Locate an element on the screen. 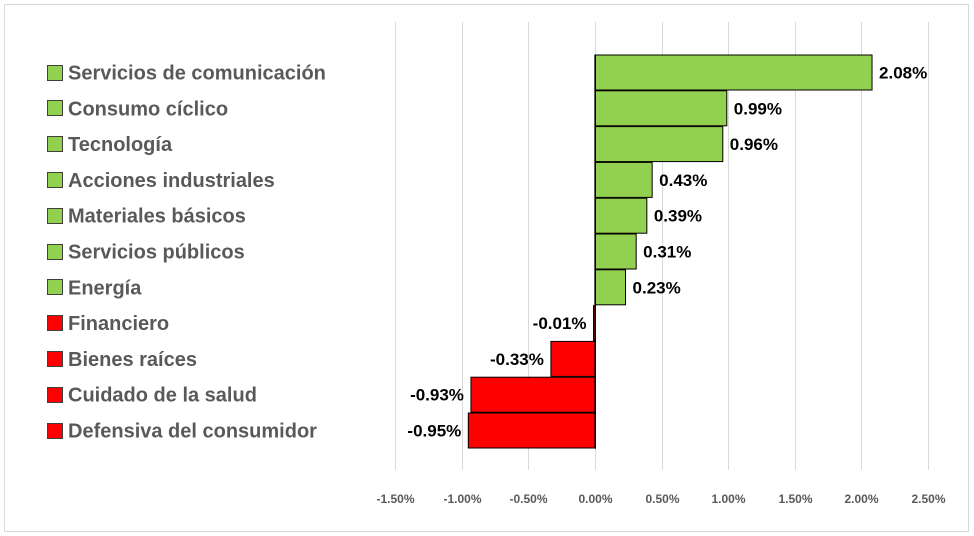 This screenshot has width=974, height=536. legend-category-label: Servicios de comunicación is located at coordinates (197, 74).